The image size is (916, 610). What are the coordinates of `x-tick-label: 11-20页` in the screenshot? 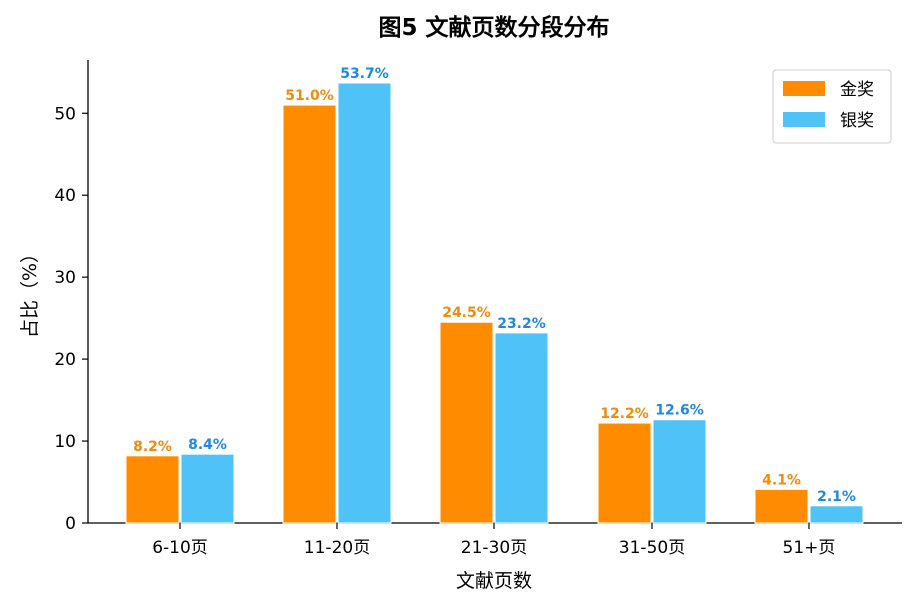 It's located at (337, 548).